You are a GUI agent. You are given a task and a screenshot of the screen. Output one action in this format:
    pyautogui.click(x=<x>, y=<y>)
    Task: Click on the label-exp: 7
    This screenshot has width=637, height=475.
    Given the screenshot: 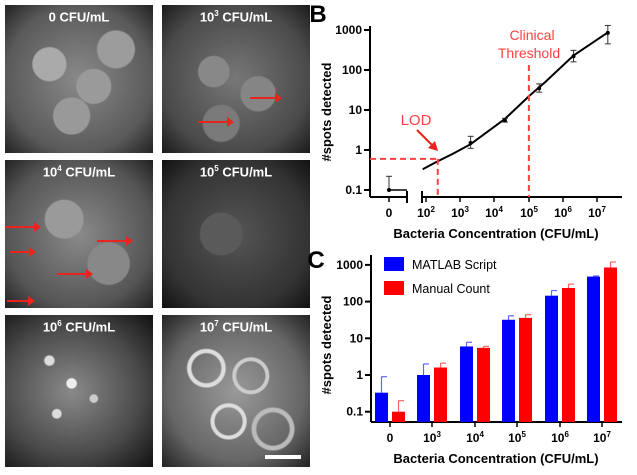 What is the action you would take?
    pyautogui.click(x=216, y=323)
    